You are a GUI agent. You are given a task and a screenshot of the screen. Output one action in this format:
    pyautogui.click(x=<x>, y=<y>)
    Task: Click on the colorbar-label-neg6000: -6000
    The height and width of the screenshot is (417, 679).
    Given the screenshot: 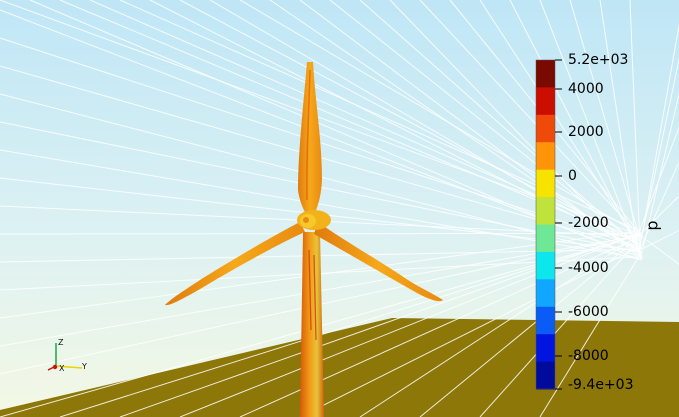 What is the action you would take?
    pyautogui.click(x=588, y=312)
    